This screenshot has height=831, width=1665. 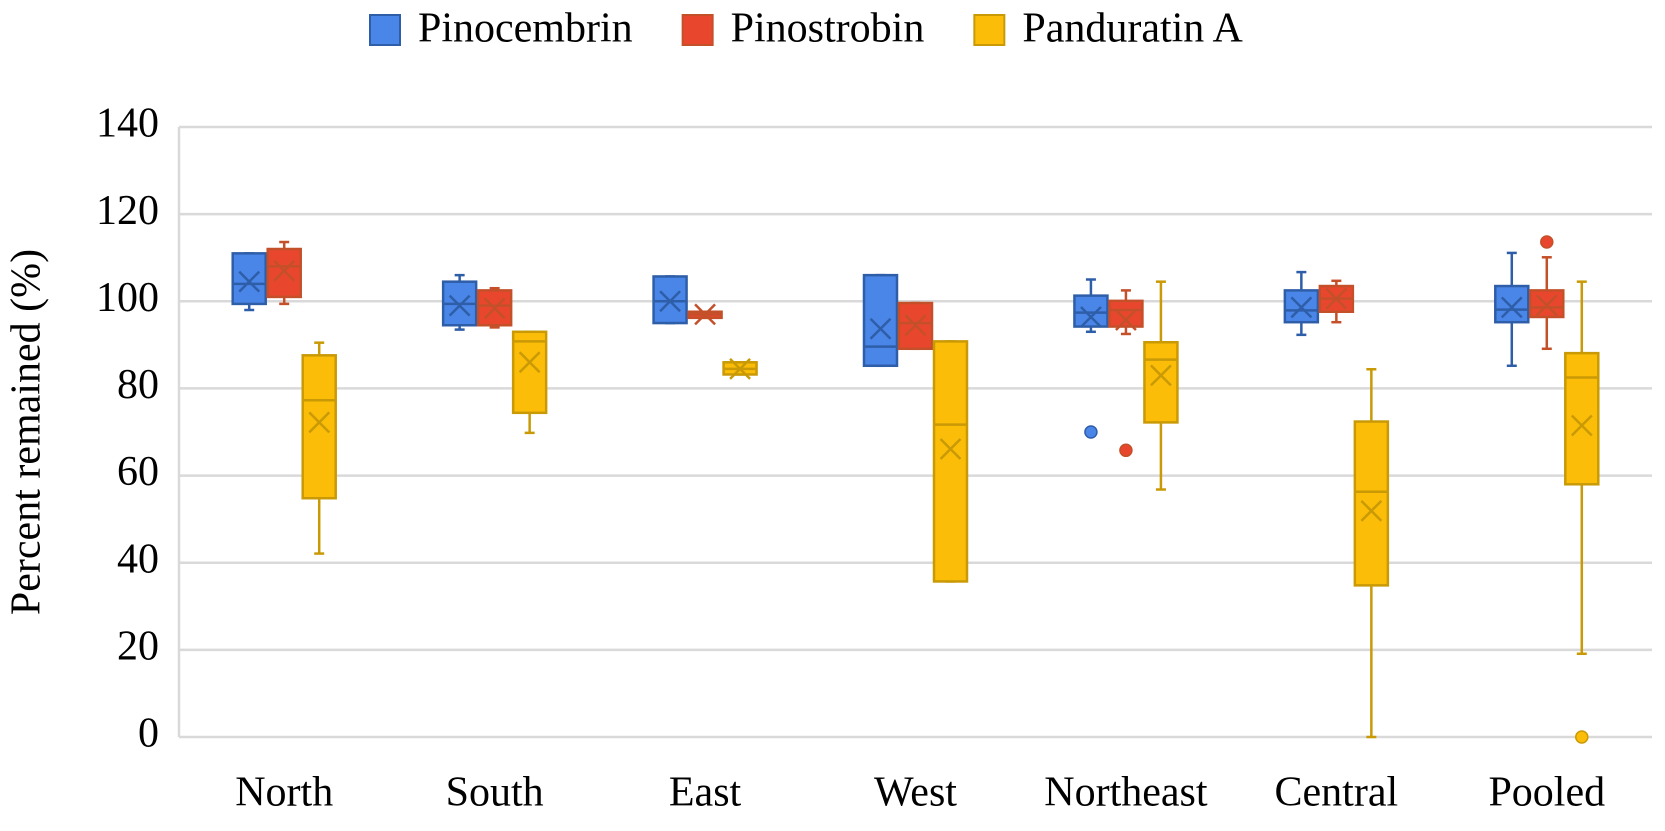 I want to click on x-tick-label: Northeast, so click(x=1126, y=793).